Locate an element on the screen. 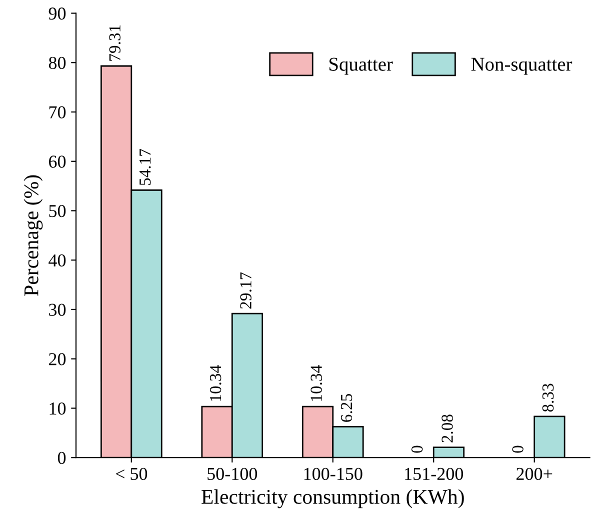 This screenshot has height=529, width=608. y-tick-label: 90 is located at coordinates (57, 13).